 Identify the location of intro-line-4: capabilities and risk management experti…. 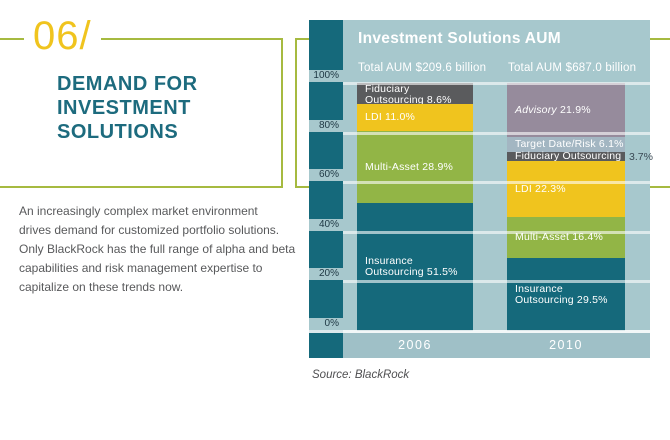
(141, 268).